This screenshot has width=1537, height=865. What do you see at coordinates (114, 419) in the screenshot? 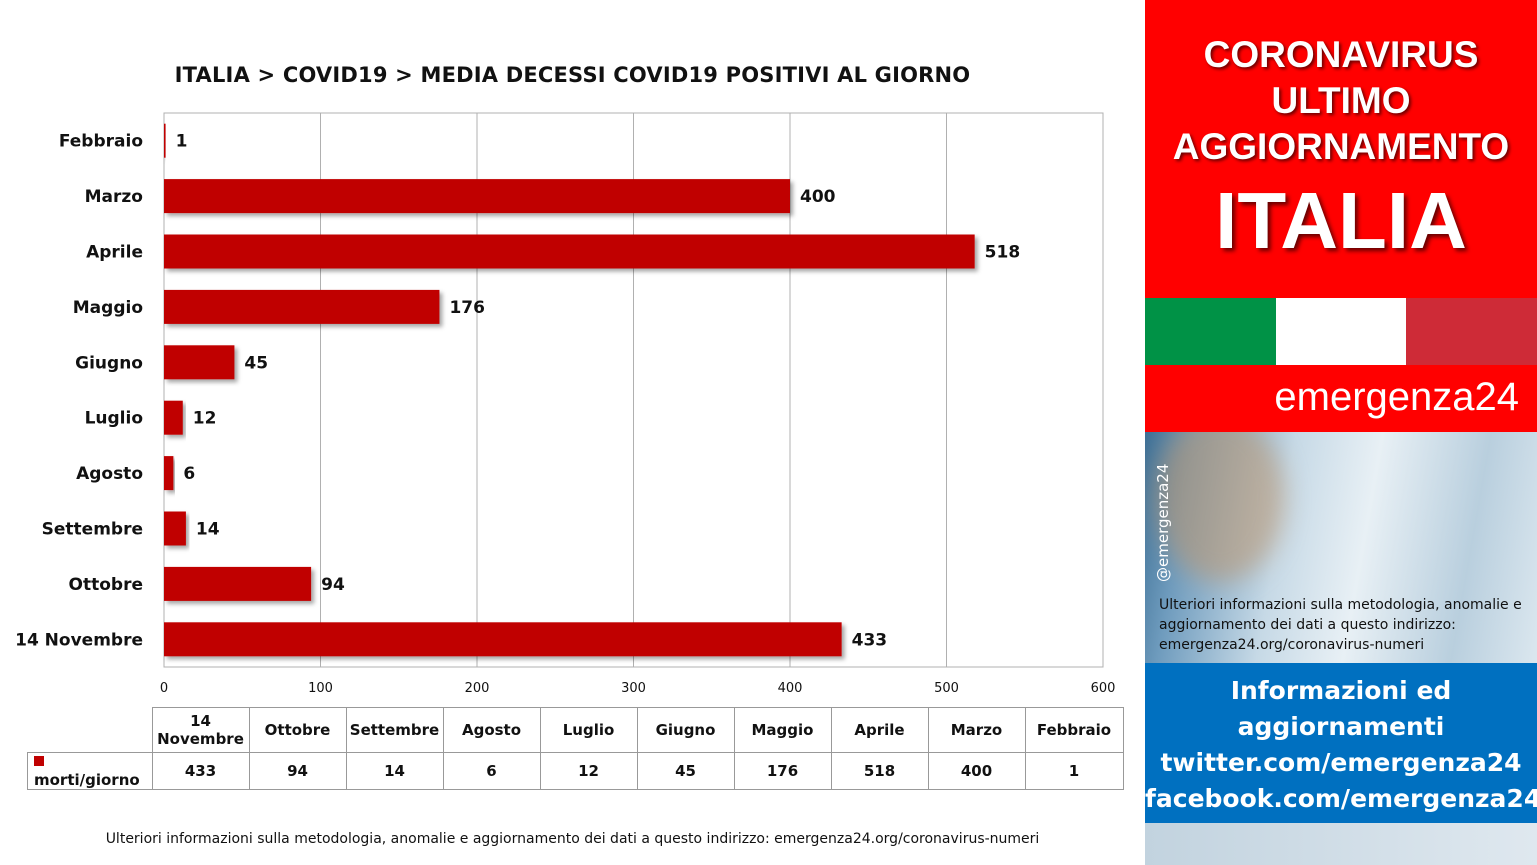
I see `y-tick-label: Luglio` at bounding box center [114, 419].